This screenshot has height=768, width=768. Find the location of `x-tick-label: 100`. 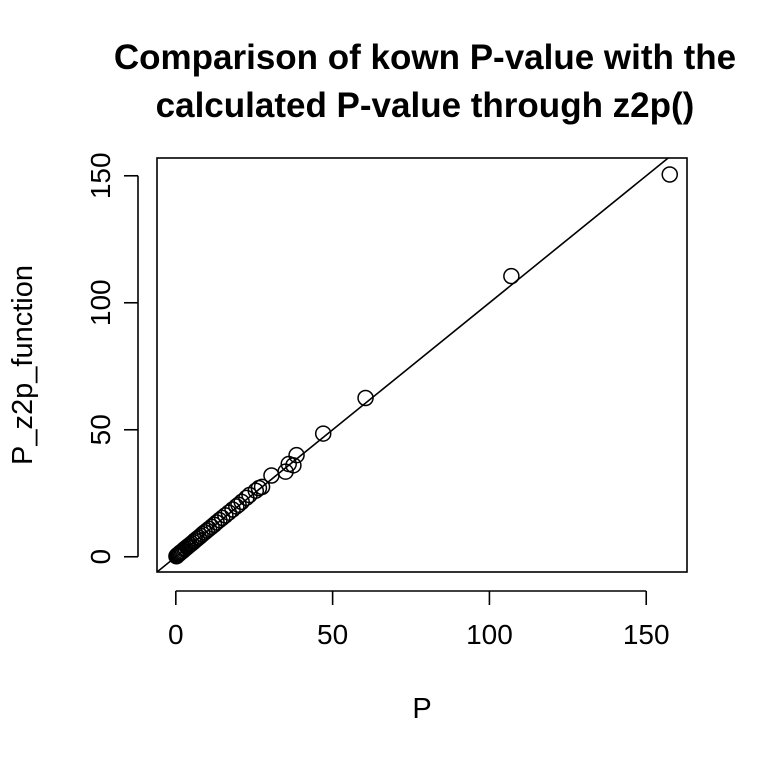

x-tick-label: 100 is located at coordinates (489, 634).